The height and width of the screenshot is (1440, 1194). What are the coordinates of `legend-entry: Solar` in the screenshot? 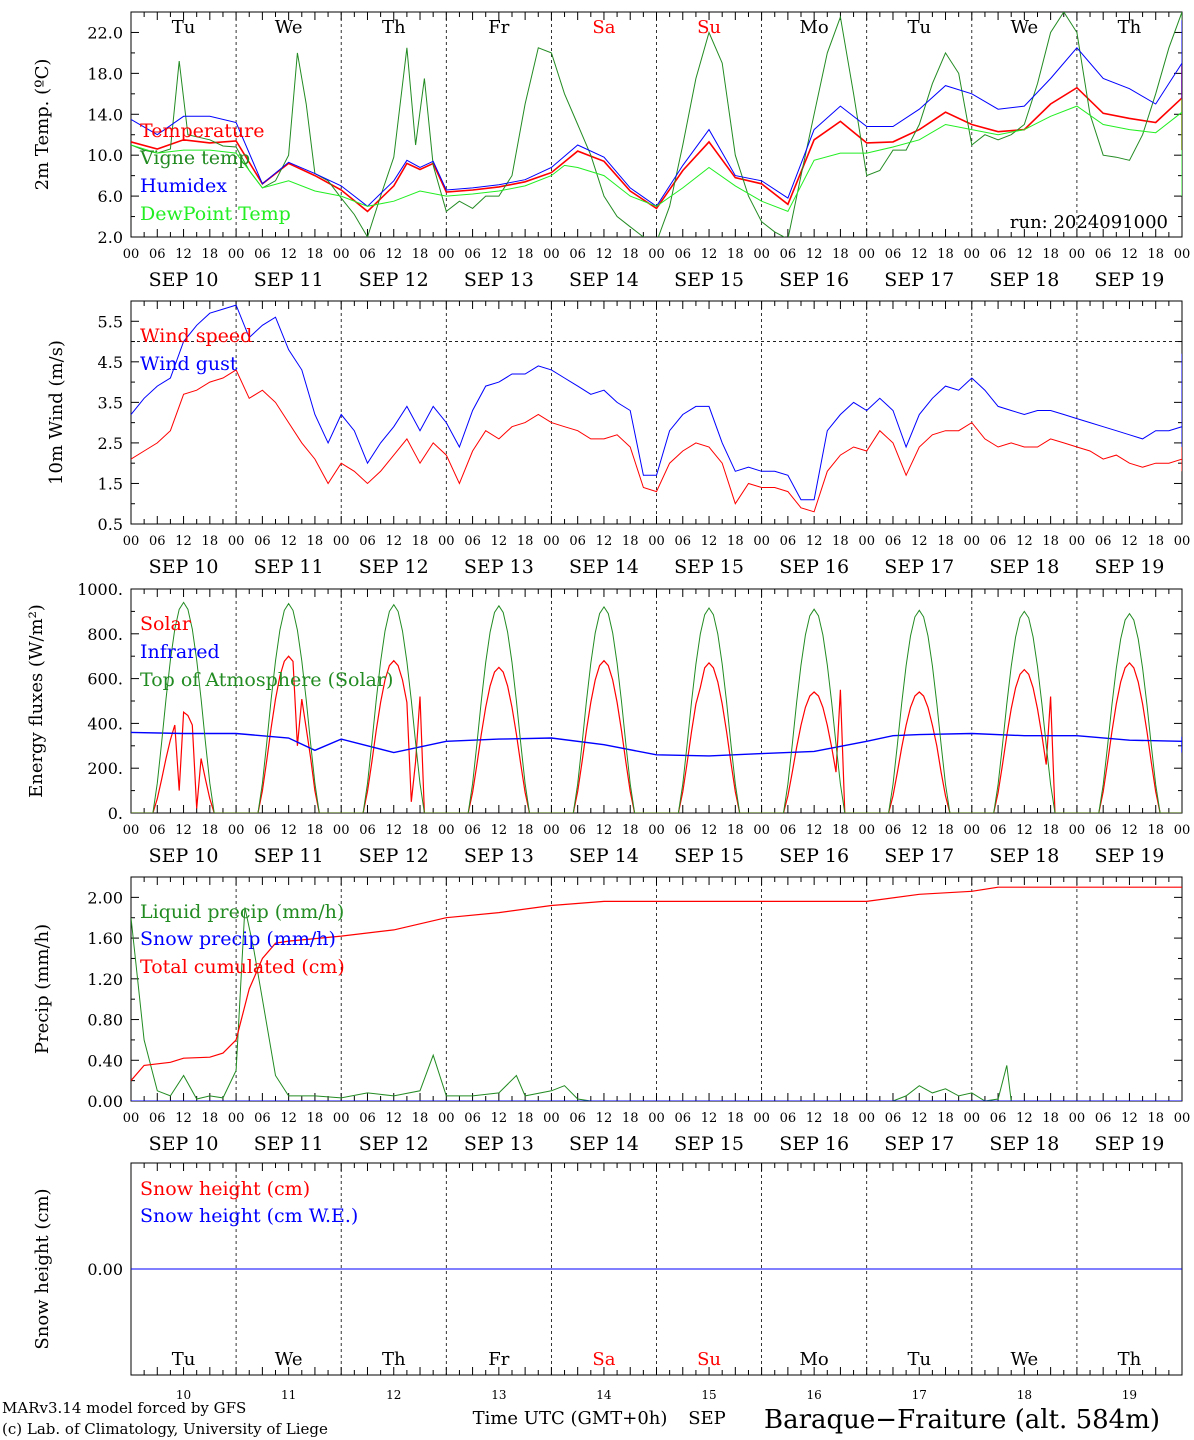 It's located at (166, 624).